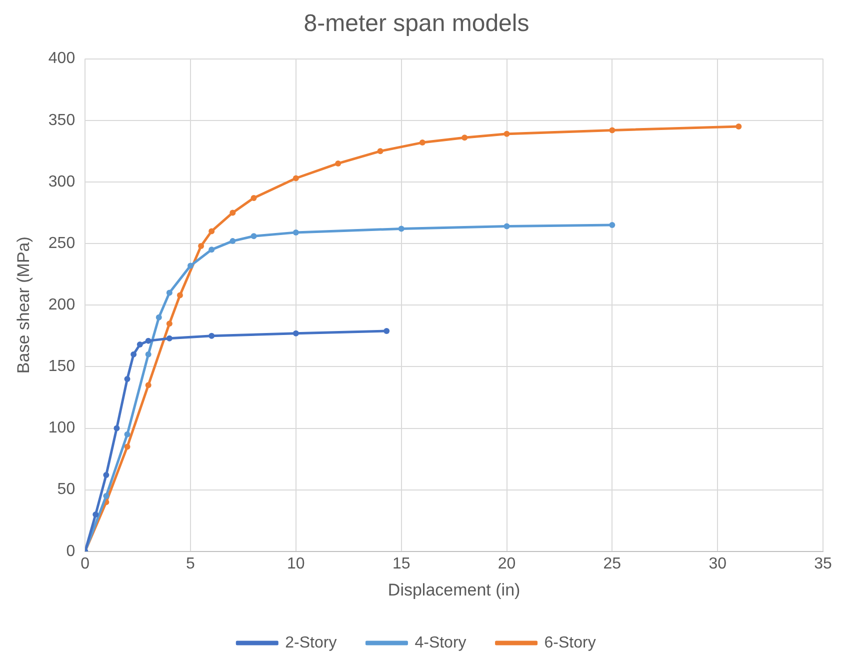 This screenshot has height=671, width=843. Describe the element at coordinates (62, 367) in the screenshot. I see `y-tick-label: 150` at that location.